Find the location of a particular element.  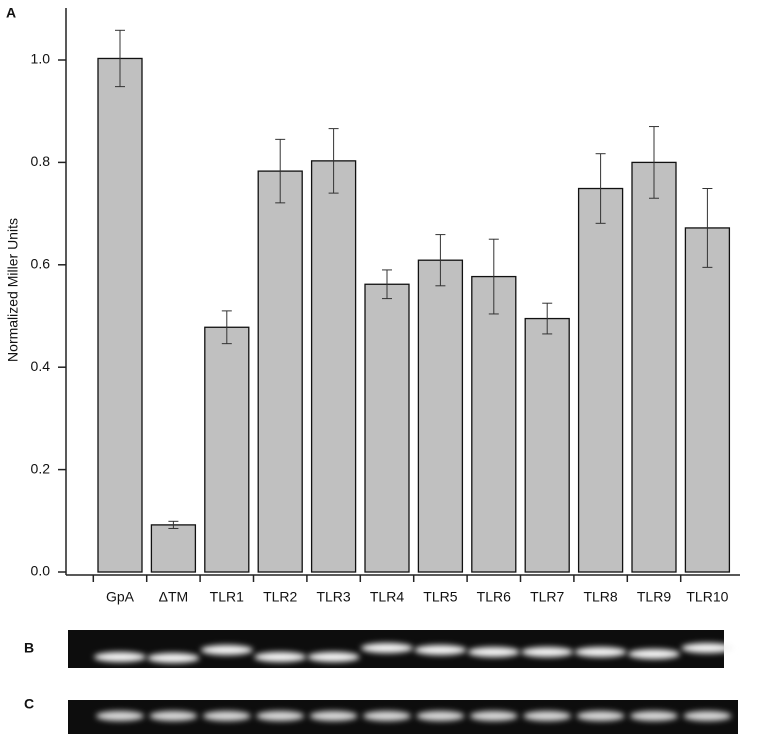

panel-label: B is located at coordinates (29, 648).